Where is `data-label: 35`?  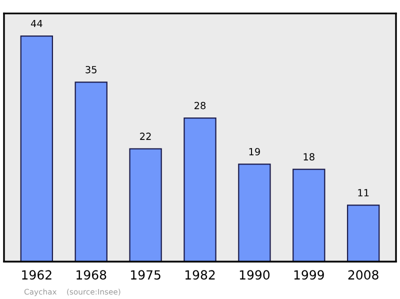
data-label: 35 is located at coordinates (91, 70).